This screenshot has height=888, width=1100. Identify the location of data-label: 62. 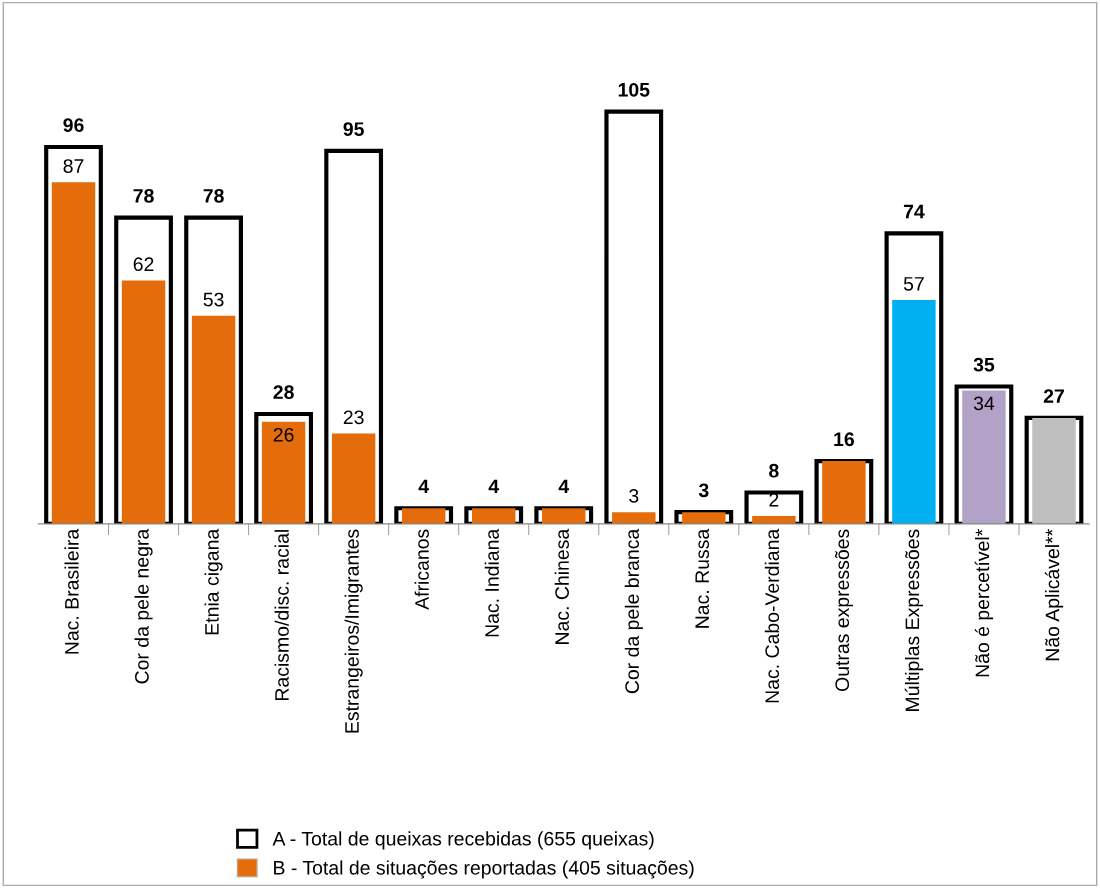
(143, 264).